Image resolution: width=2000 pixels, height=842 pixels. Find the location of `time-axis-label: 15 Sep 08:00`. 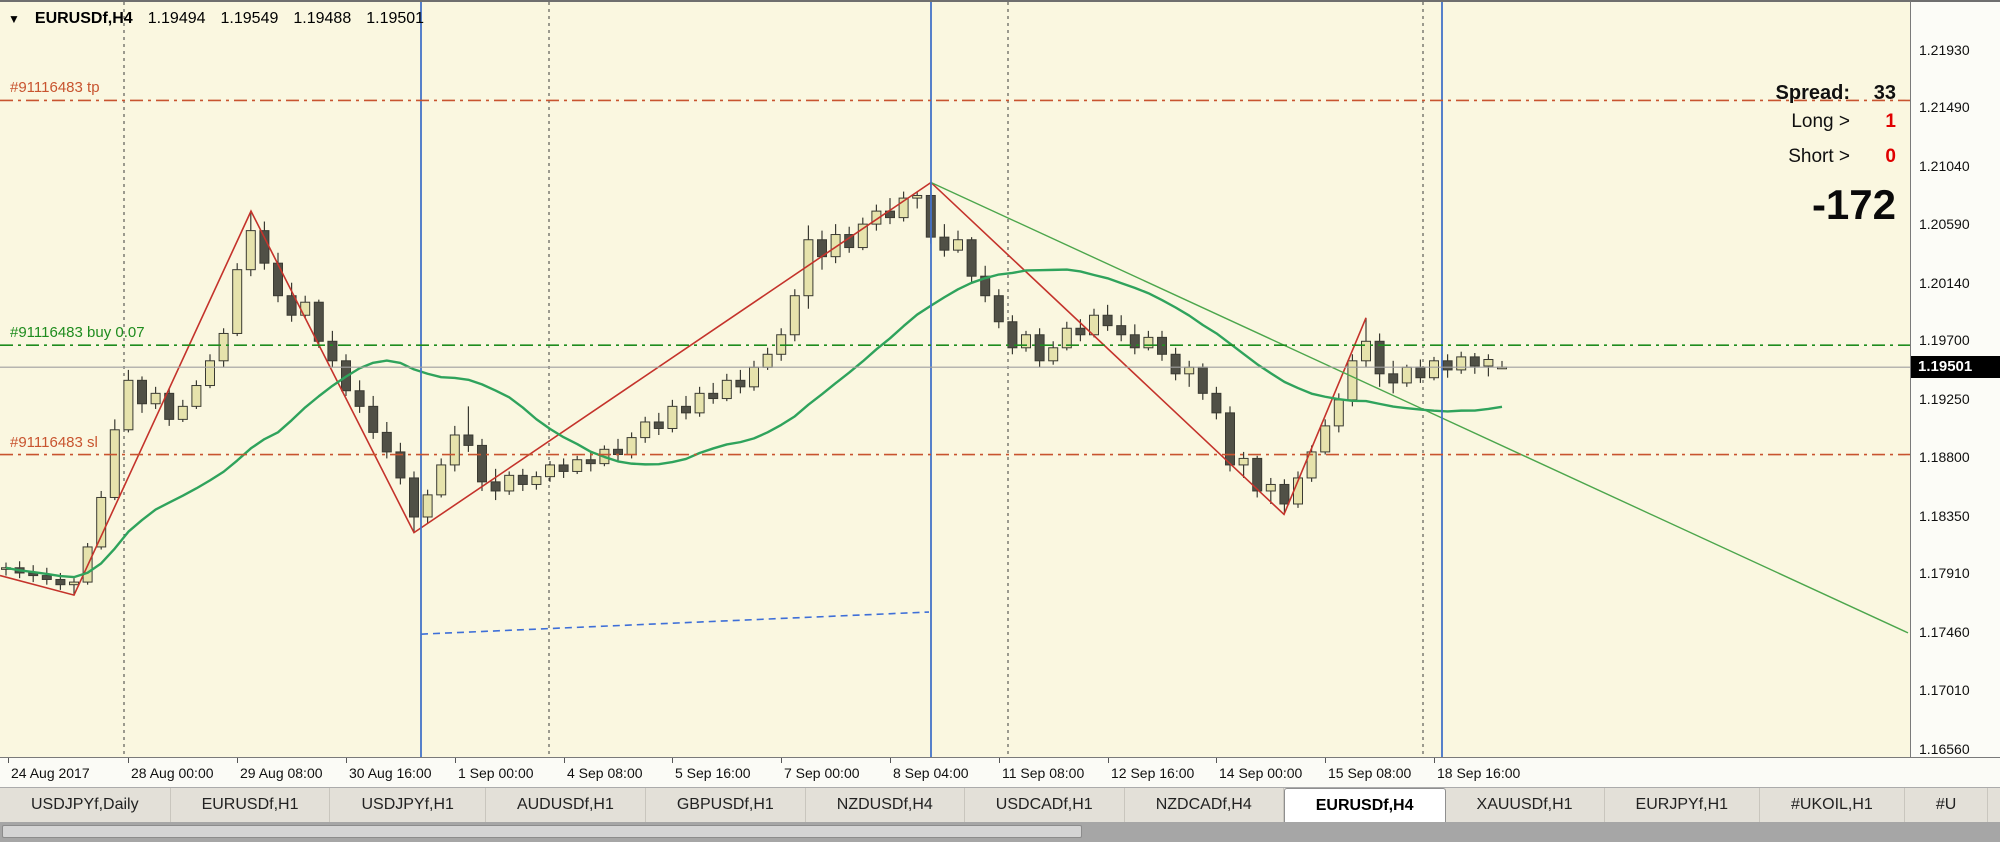

time-axis-label: 15 Sep 08:00 is located at coordinates (1370, 773).